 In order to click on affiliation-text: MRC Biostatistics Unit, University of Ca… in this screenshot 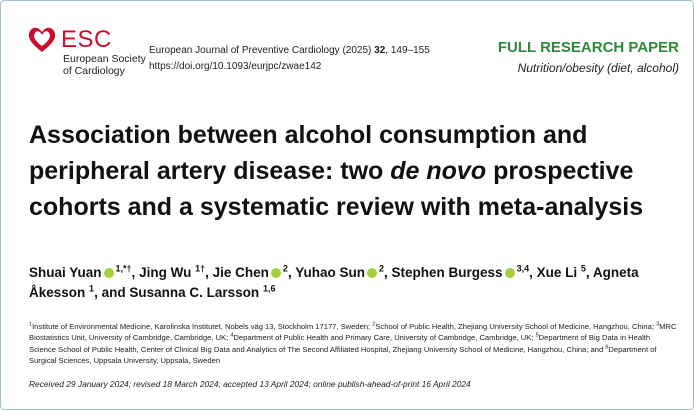, I will do `click(353, 332)`.